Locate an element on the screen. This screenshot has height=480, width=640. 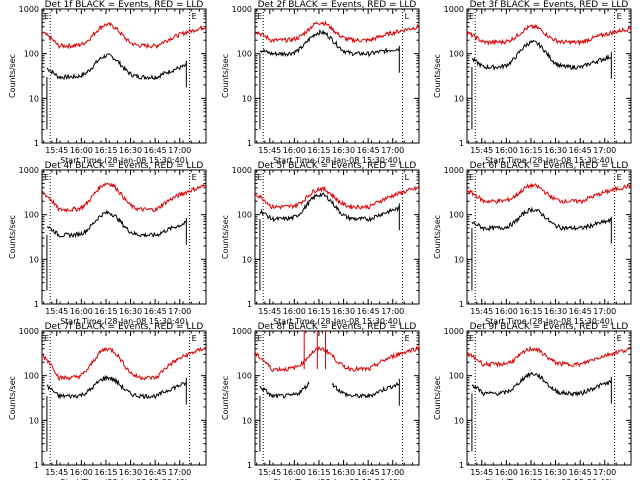
plot-title: Det 8f BLACK = Events, RED = LLD is located at coordinates (337, 327).